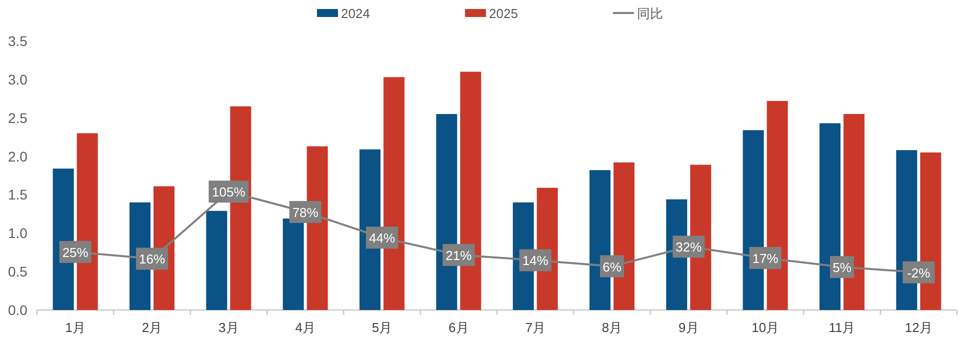 This screenshot has width=960, height=339. Describe the element at coordinates (228, 327) in the screenshot. I see `x-tick-label: 3月` at that location.